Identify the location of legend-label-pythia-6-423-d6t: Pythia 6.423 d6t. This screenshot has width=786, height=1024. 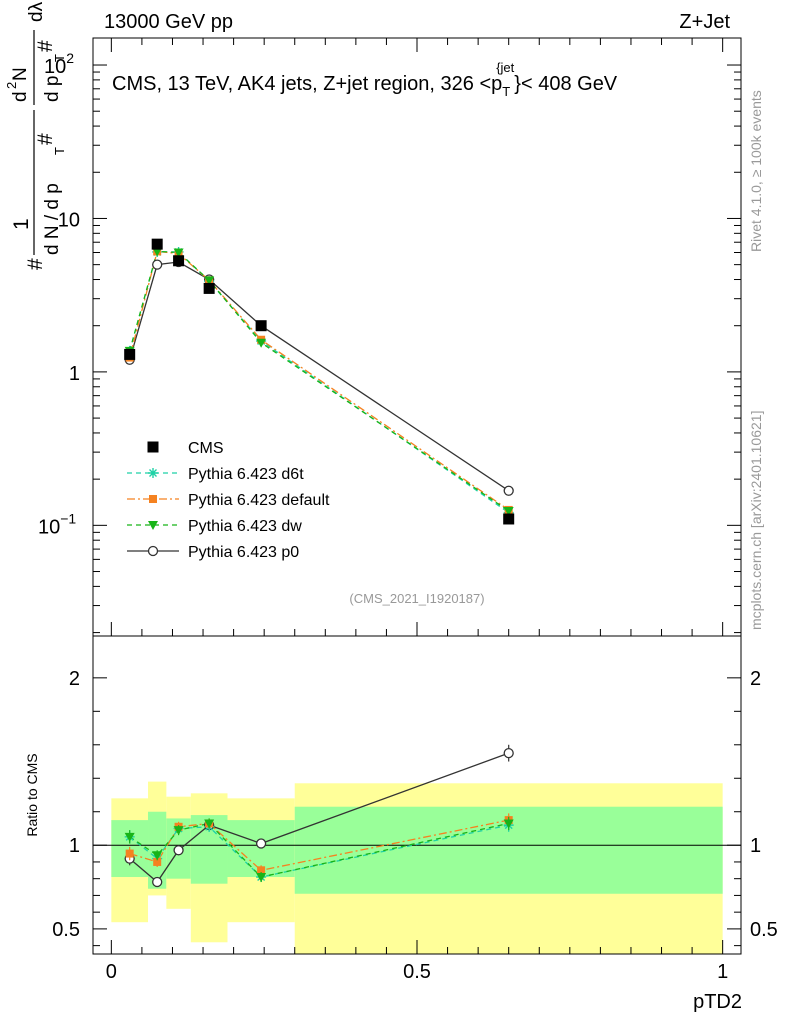
(246, 474).